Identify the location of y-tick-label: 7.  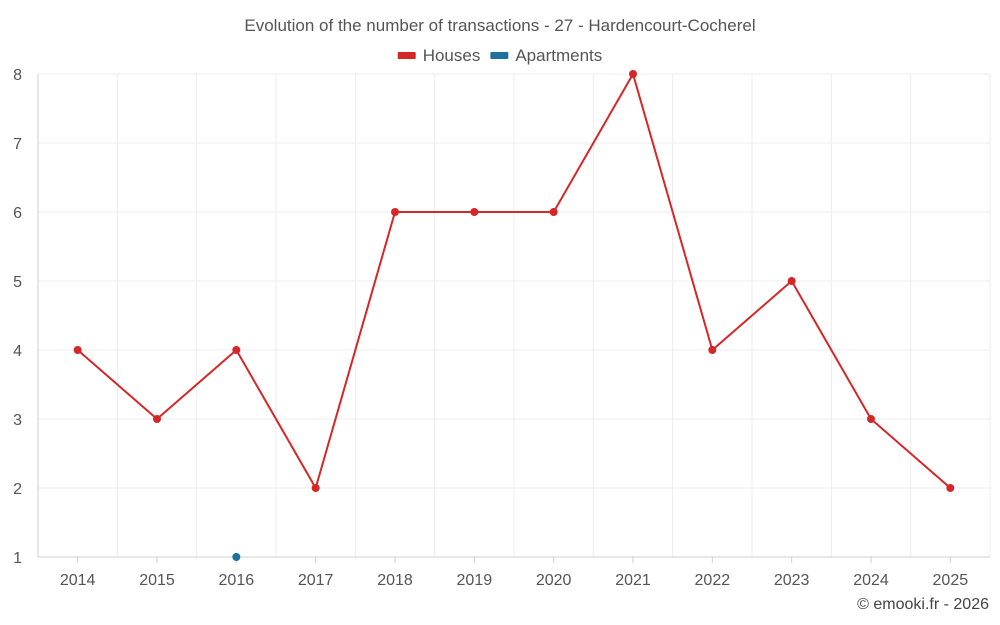
(17, 144).